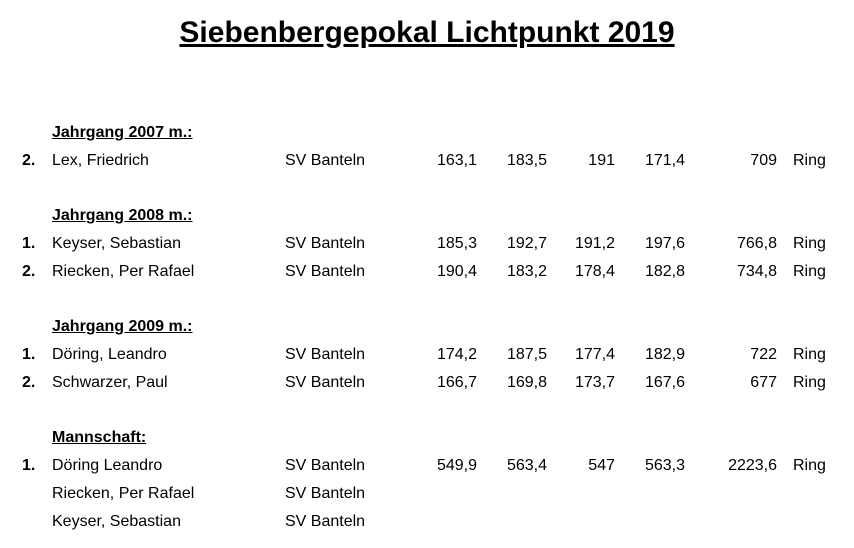  Describe the element at coordinates (752, 465) in the screenshot. I see `total-cell: 2223,6` at that location.